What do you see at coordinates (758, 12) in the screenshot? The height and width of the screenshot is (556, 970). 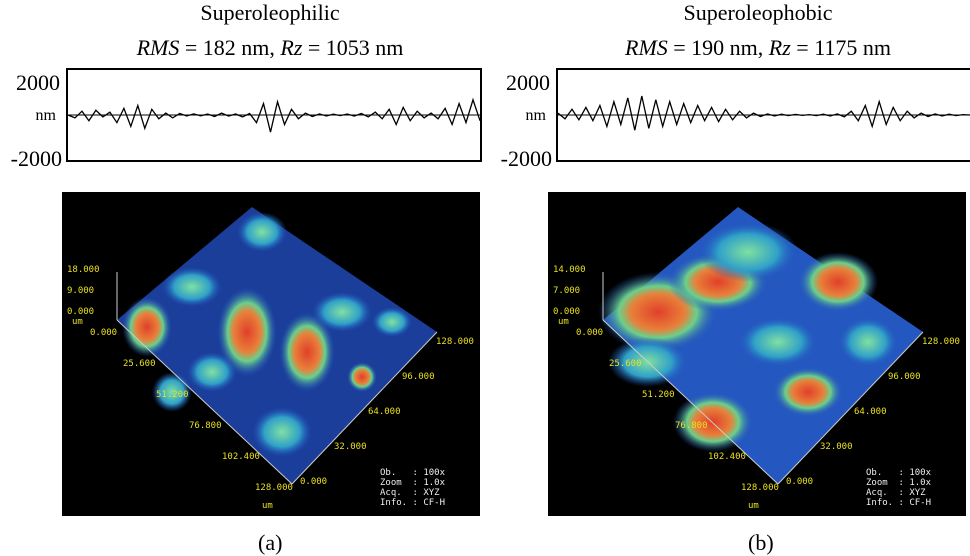 I see `panel-title: Superoleophobic` at bounding box center [758, 12].